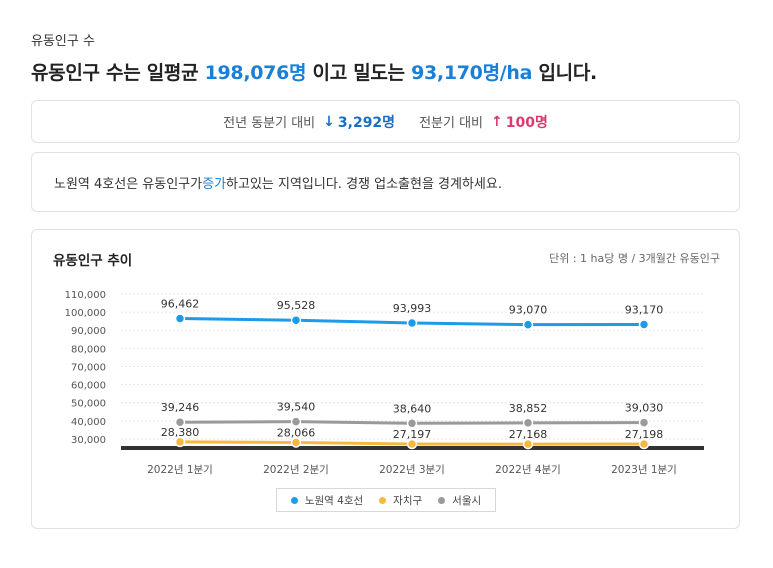 The width and height of the screenshot is (773, 568). What do you see at coordinates (564, 73) in the screenshot?
I see `headline-suffix: 입니다.` at bounding box center [564, 73].